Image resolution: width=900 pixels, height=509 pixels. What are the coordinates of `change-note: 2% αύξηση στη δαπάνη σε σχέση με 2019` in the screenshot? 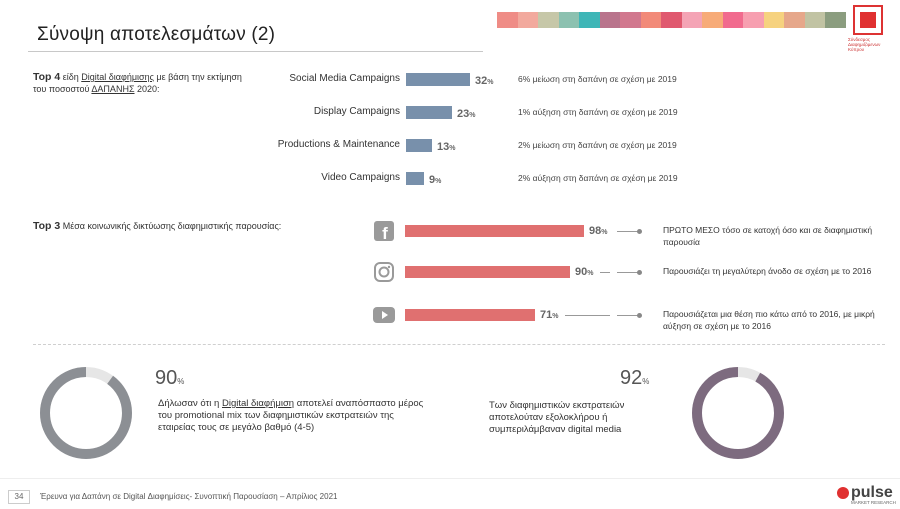 It's located at (598, 178).